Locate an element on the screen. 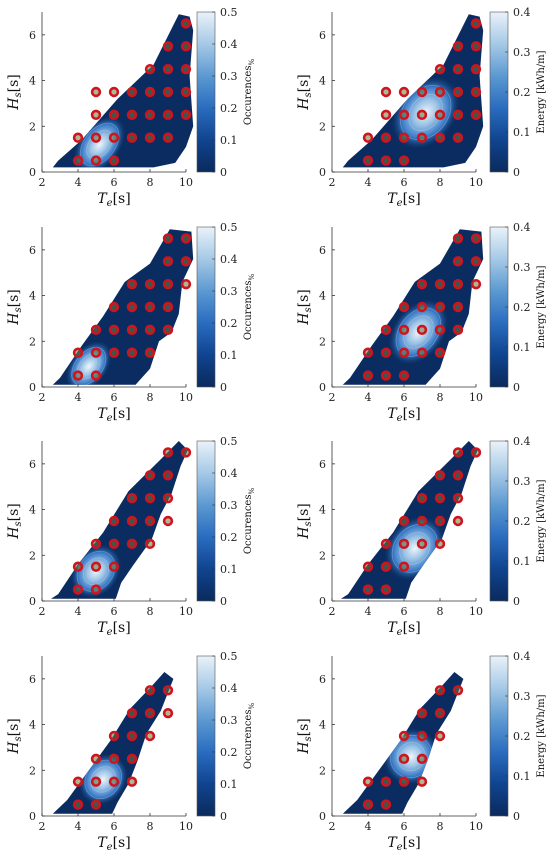 The height and width of the screenshot is (866, 550). colorbar-label-text: Energy [kWh/m] is located at coordinates (541, 306).